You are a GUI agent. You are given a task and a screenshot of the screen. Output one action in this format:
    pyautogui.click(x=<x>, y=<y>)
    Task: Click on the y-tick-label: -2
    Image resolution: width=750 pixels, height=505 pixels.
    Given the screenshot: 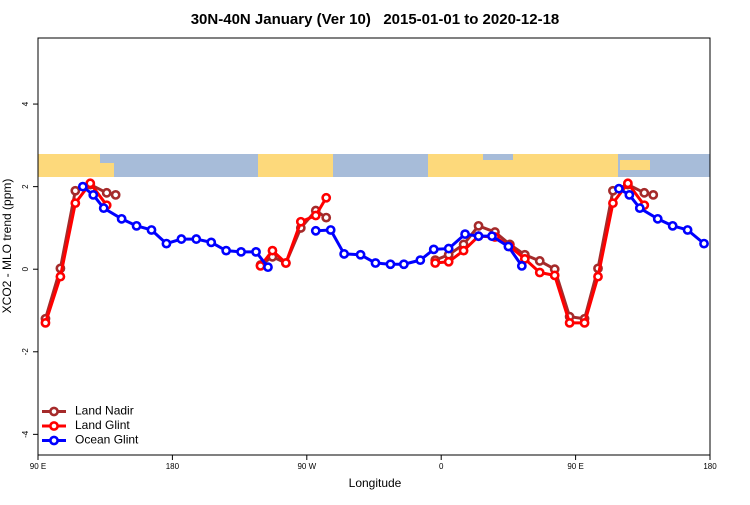 What is the action you would take?
    pyautogui.click(x=25, y=352)
    